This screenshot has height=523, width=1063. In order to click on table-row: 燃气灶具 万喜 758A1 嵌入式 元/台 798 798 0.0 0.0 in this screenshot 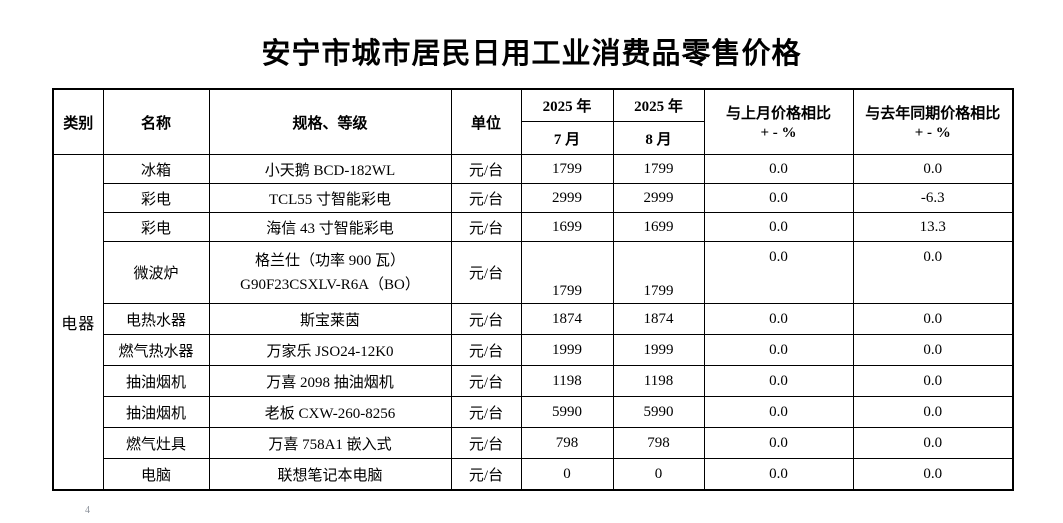, I will do `click(533, 443)`.